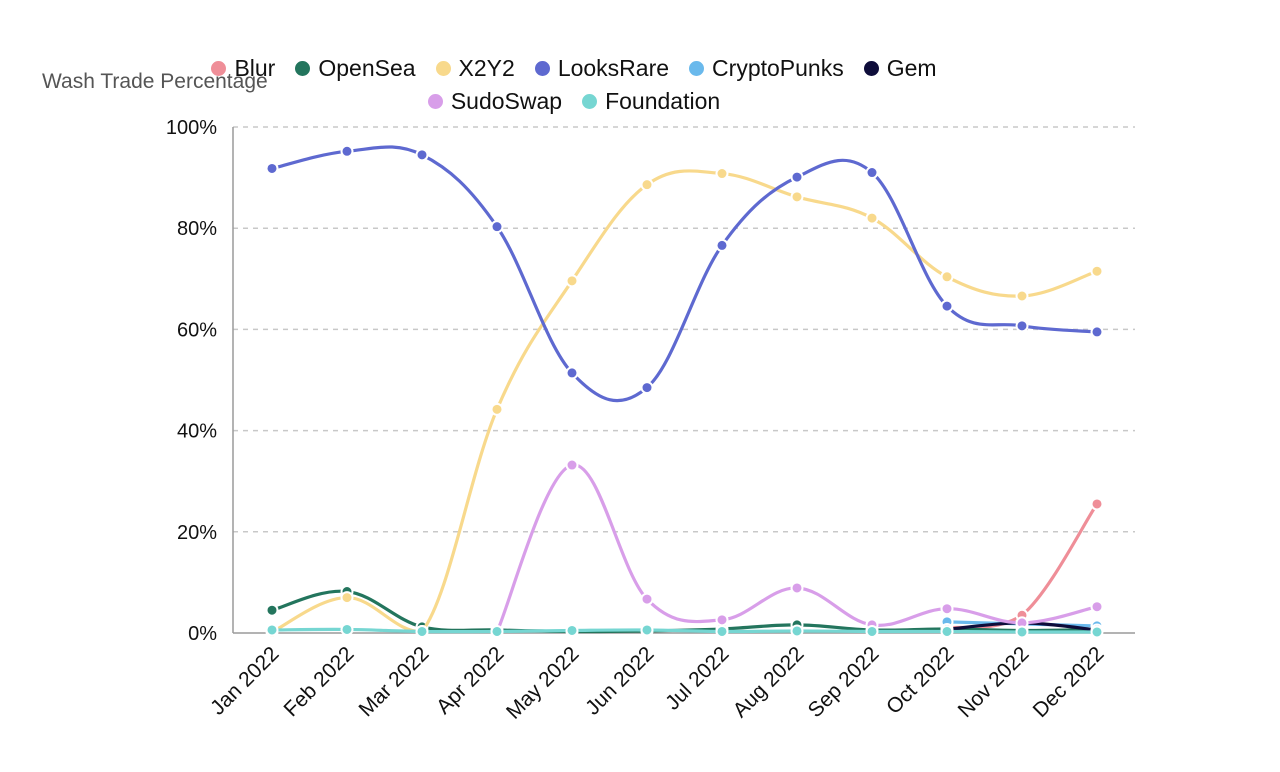 The height and width of the screenshot is (772, 1280). What do you see at coordinates (244, 680) in the screenshot?
I see `x-tick-label: Jan 2022` at bounding box center [244, 680].